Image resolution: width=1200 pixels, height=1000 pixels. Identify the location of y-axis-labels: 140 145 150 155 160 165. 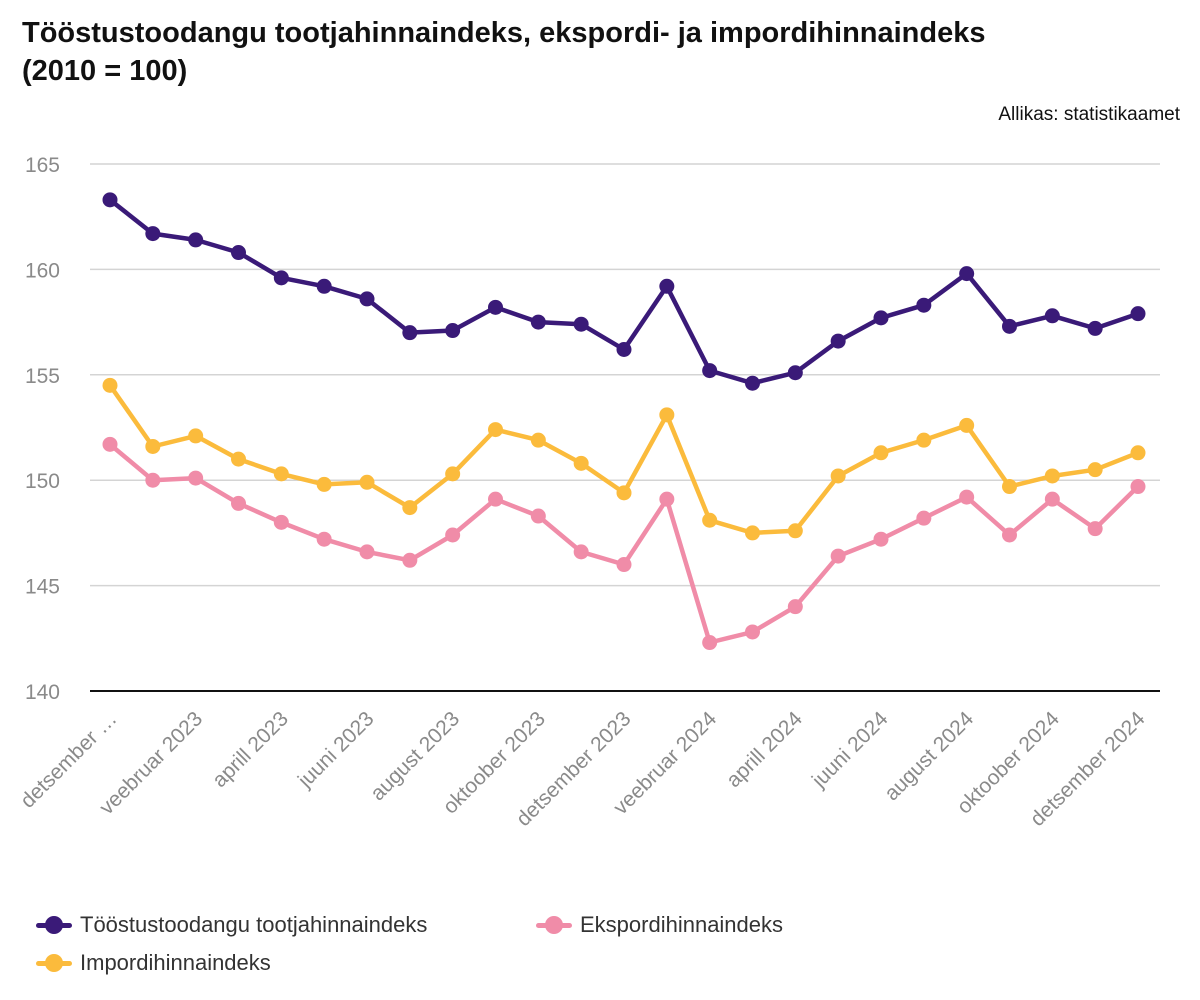
(42, 429).